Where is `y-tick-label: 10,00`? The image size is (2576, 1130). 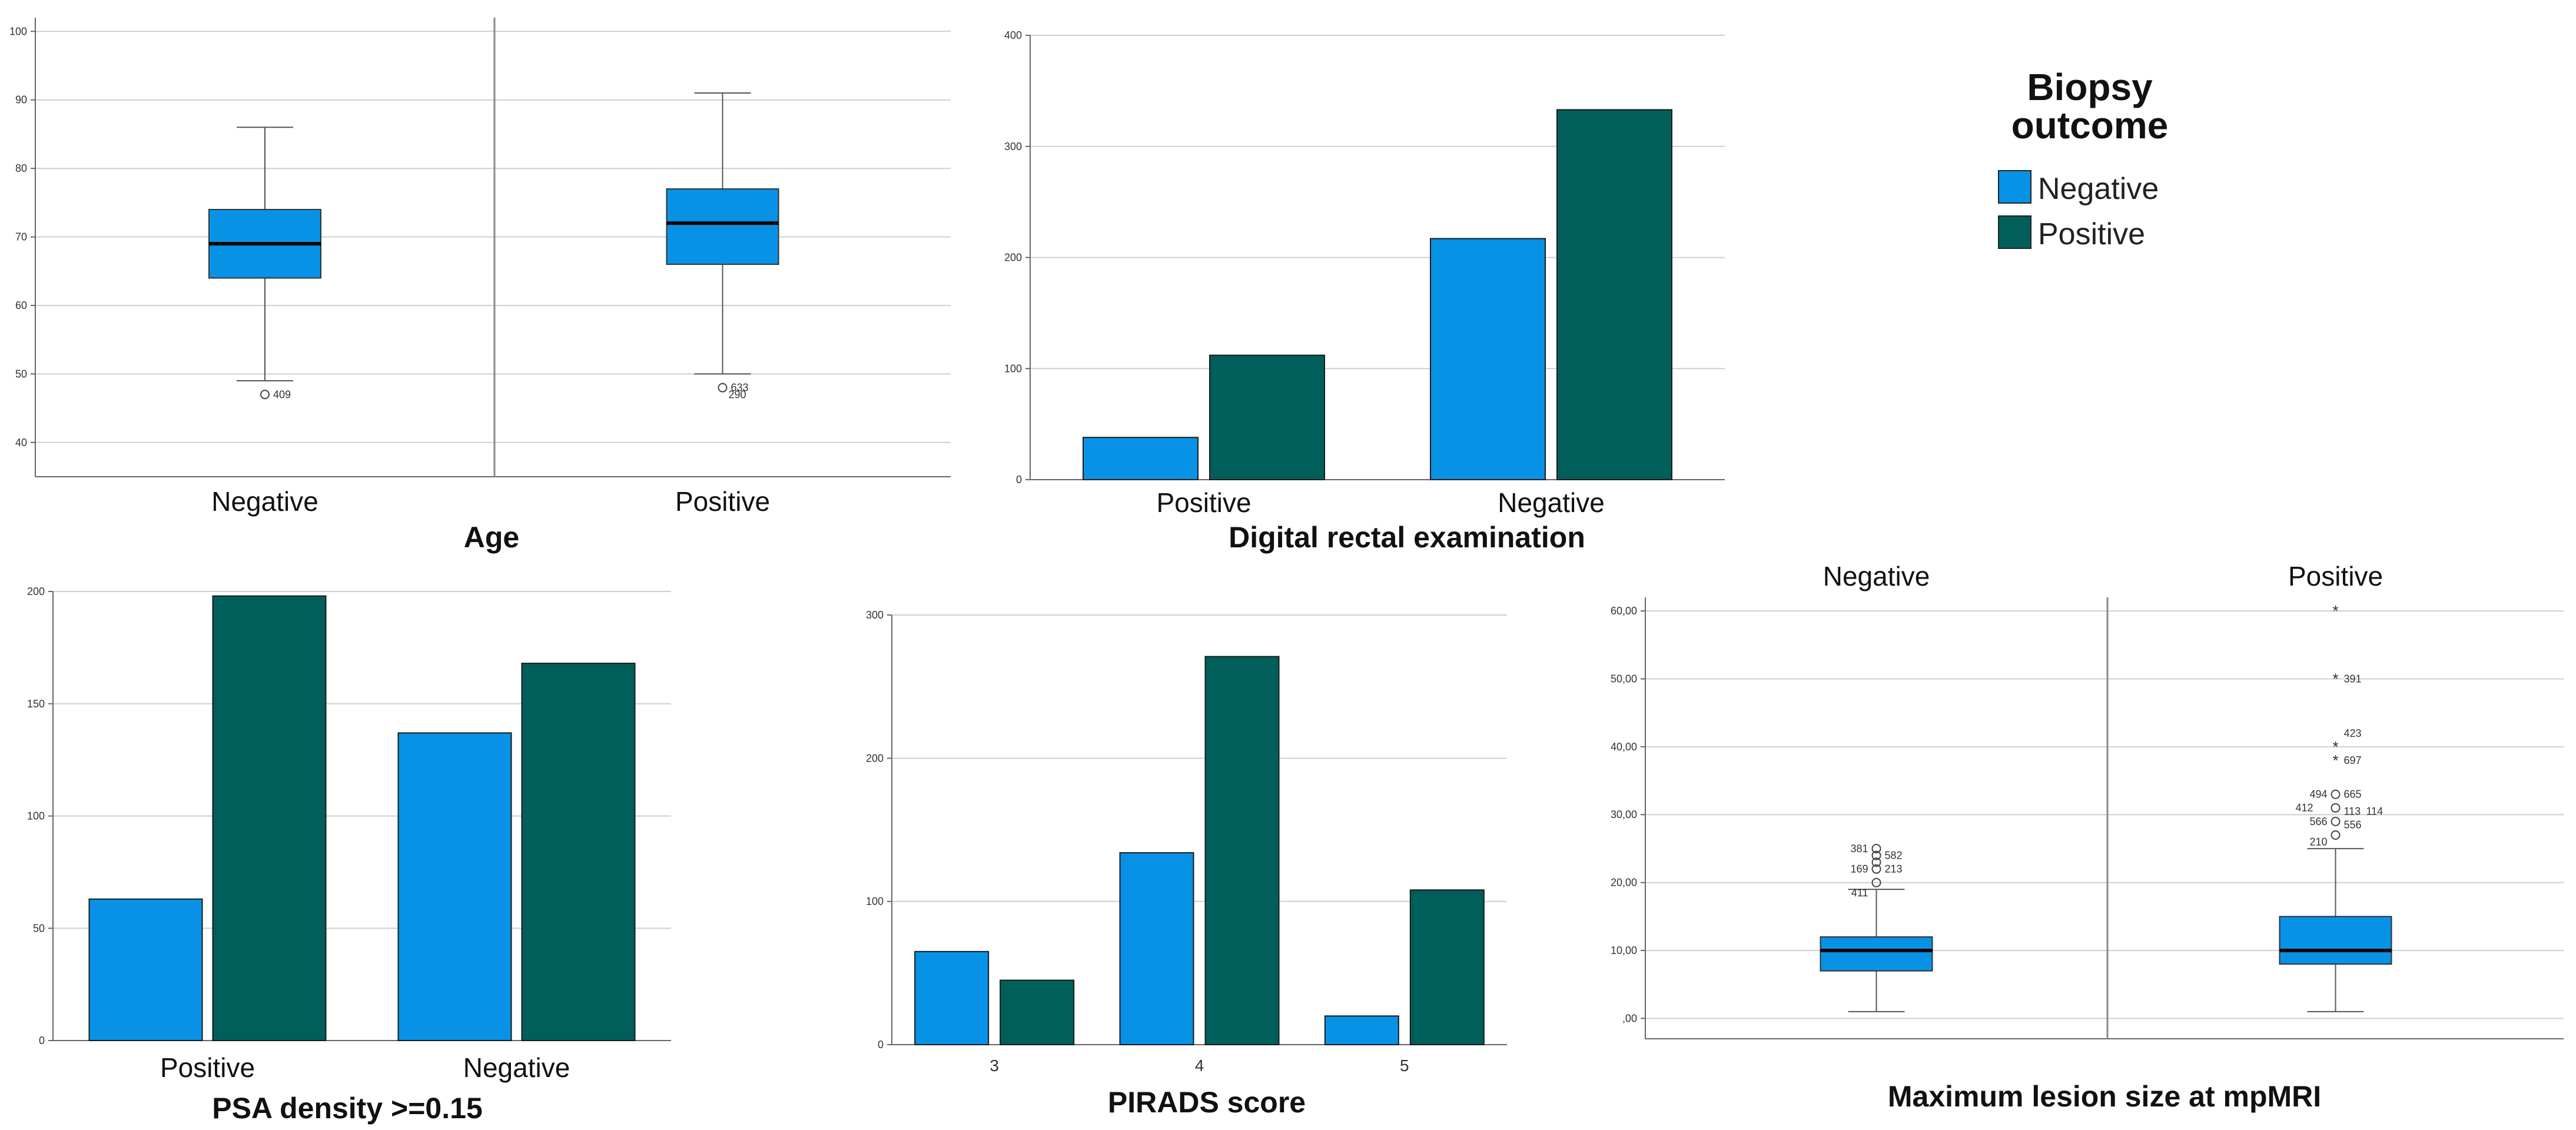 y-tick-label: 10,00 is located at coordinates (1624, 950).